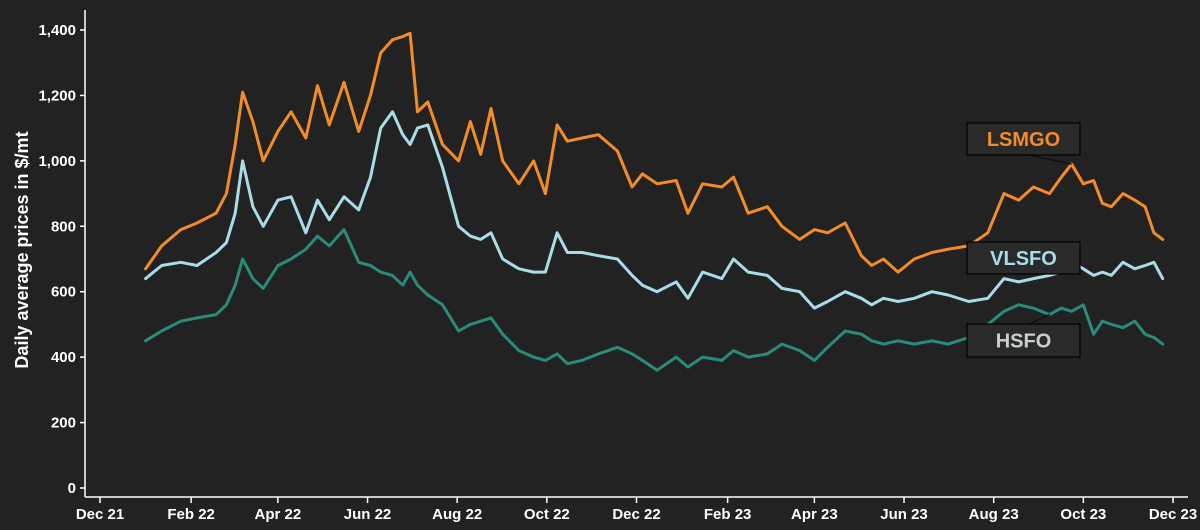 This screenshot has height=530, width=1200. Describe the element at coordinates (63, 423) in the screenshot. I see `y-tick-label: 200` at that location.